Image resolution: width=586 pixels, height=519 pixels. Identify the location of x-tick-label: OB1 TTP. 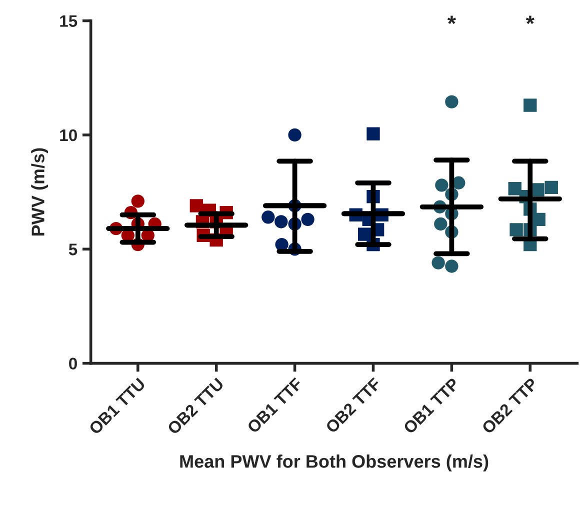
(431, 405).